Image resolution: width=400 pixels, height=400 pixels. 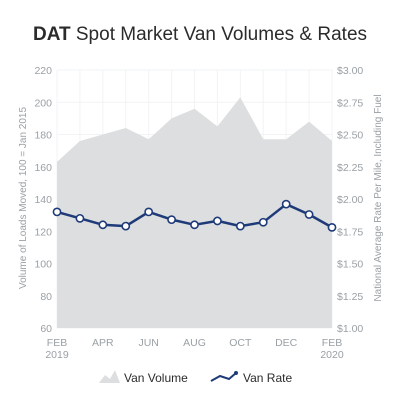 What do you see at coordinates (267, 378) in the screenshot?
I see `legend-rate-label: Van Rate` at bounding box center [267, 378].